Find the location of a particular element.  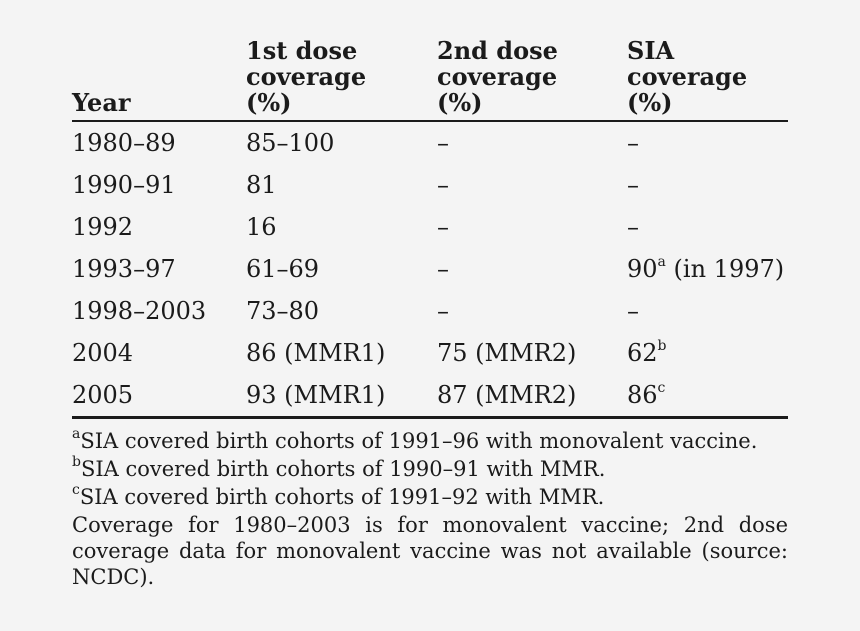

table-row: 1990–91 81 – – is located at coordinates (430, 185).